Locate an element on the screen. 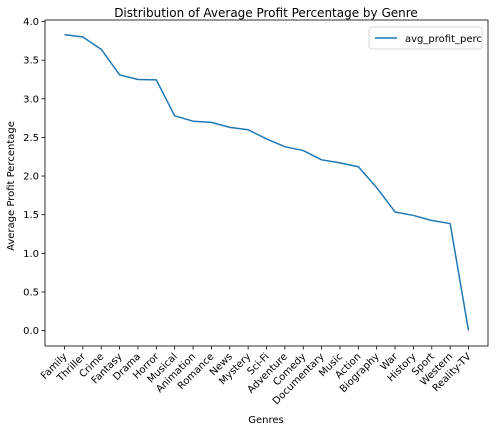 The image size is (497, 432). y-tick-label: 4.0 is located at coordinates (31, 22).